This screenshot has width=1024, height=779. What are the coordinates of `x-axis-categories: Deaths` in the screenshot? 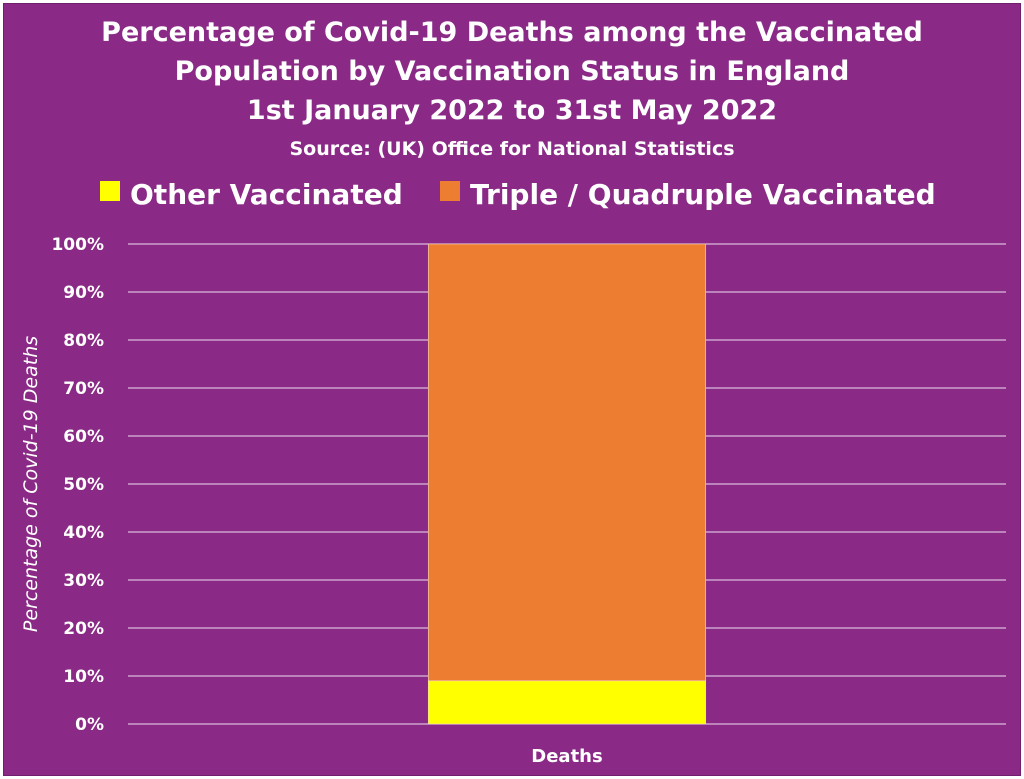 It's located at (566, 756).